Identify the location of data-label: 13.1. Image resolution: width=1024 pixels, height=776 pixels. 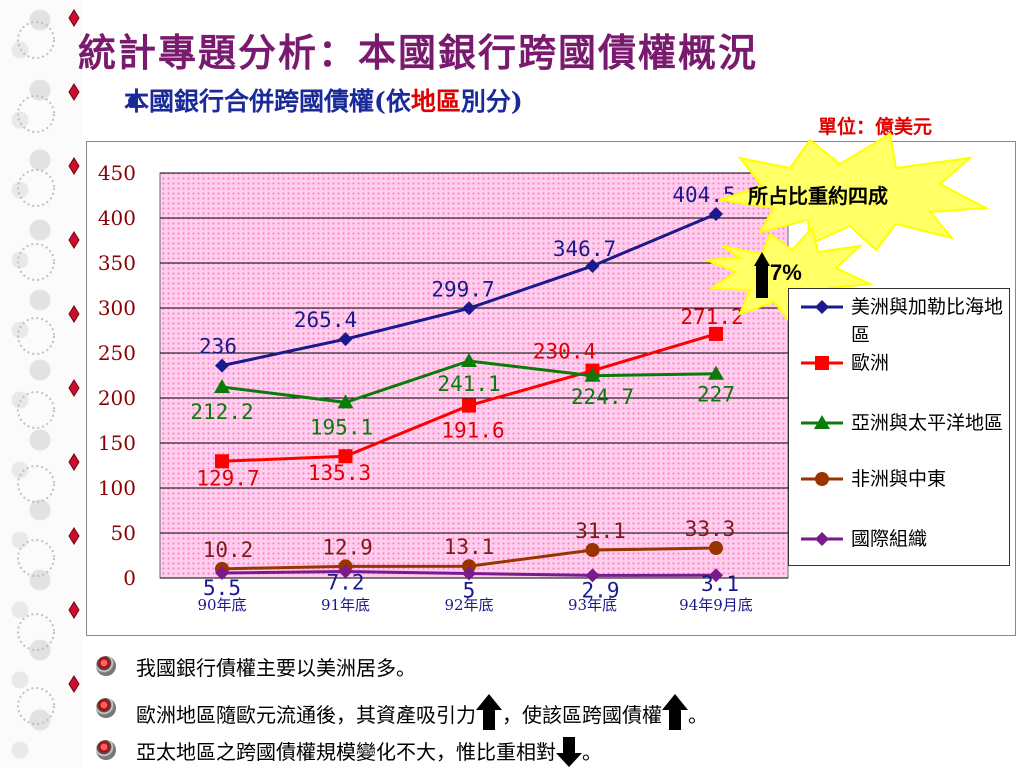
(469, 547).